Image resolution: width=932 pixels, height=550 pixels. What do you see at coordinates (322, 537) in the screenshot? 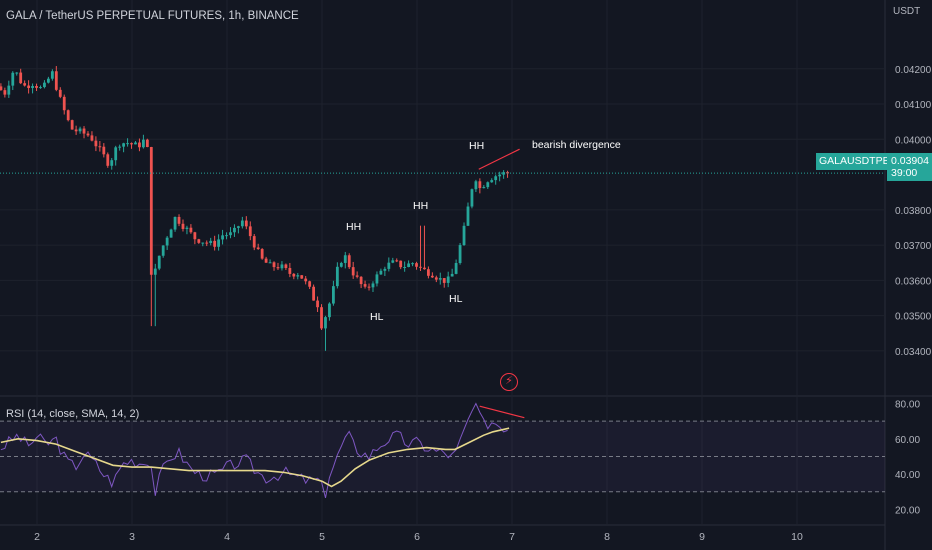
I see `x-tick-label: 5` at bounding box center [322, 537].